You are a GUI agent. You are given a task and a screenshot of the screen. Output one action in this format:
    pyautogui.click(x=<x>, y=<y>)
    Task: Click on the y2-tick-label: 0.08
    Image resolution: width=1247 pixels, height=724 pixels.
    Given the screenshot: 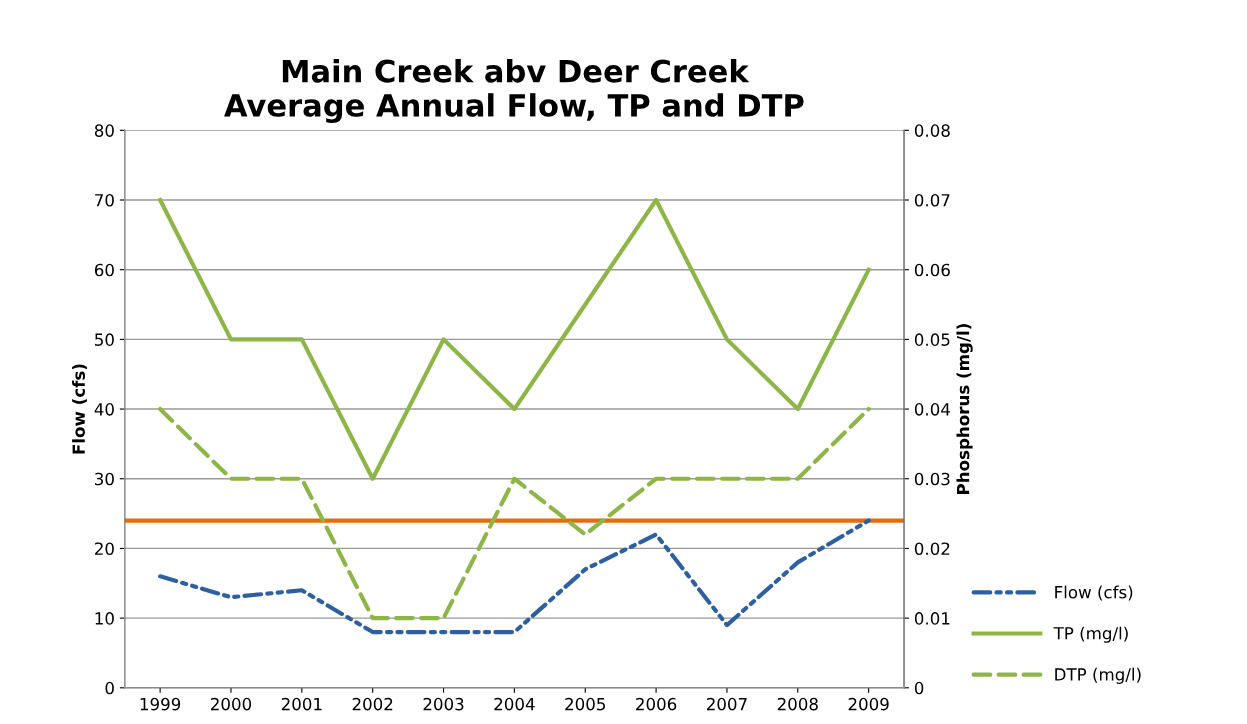 What is the action you would take?
    pyautogui.click(x=932, y=130)
    